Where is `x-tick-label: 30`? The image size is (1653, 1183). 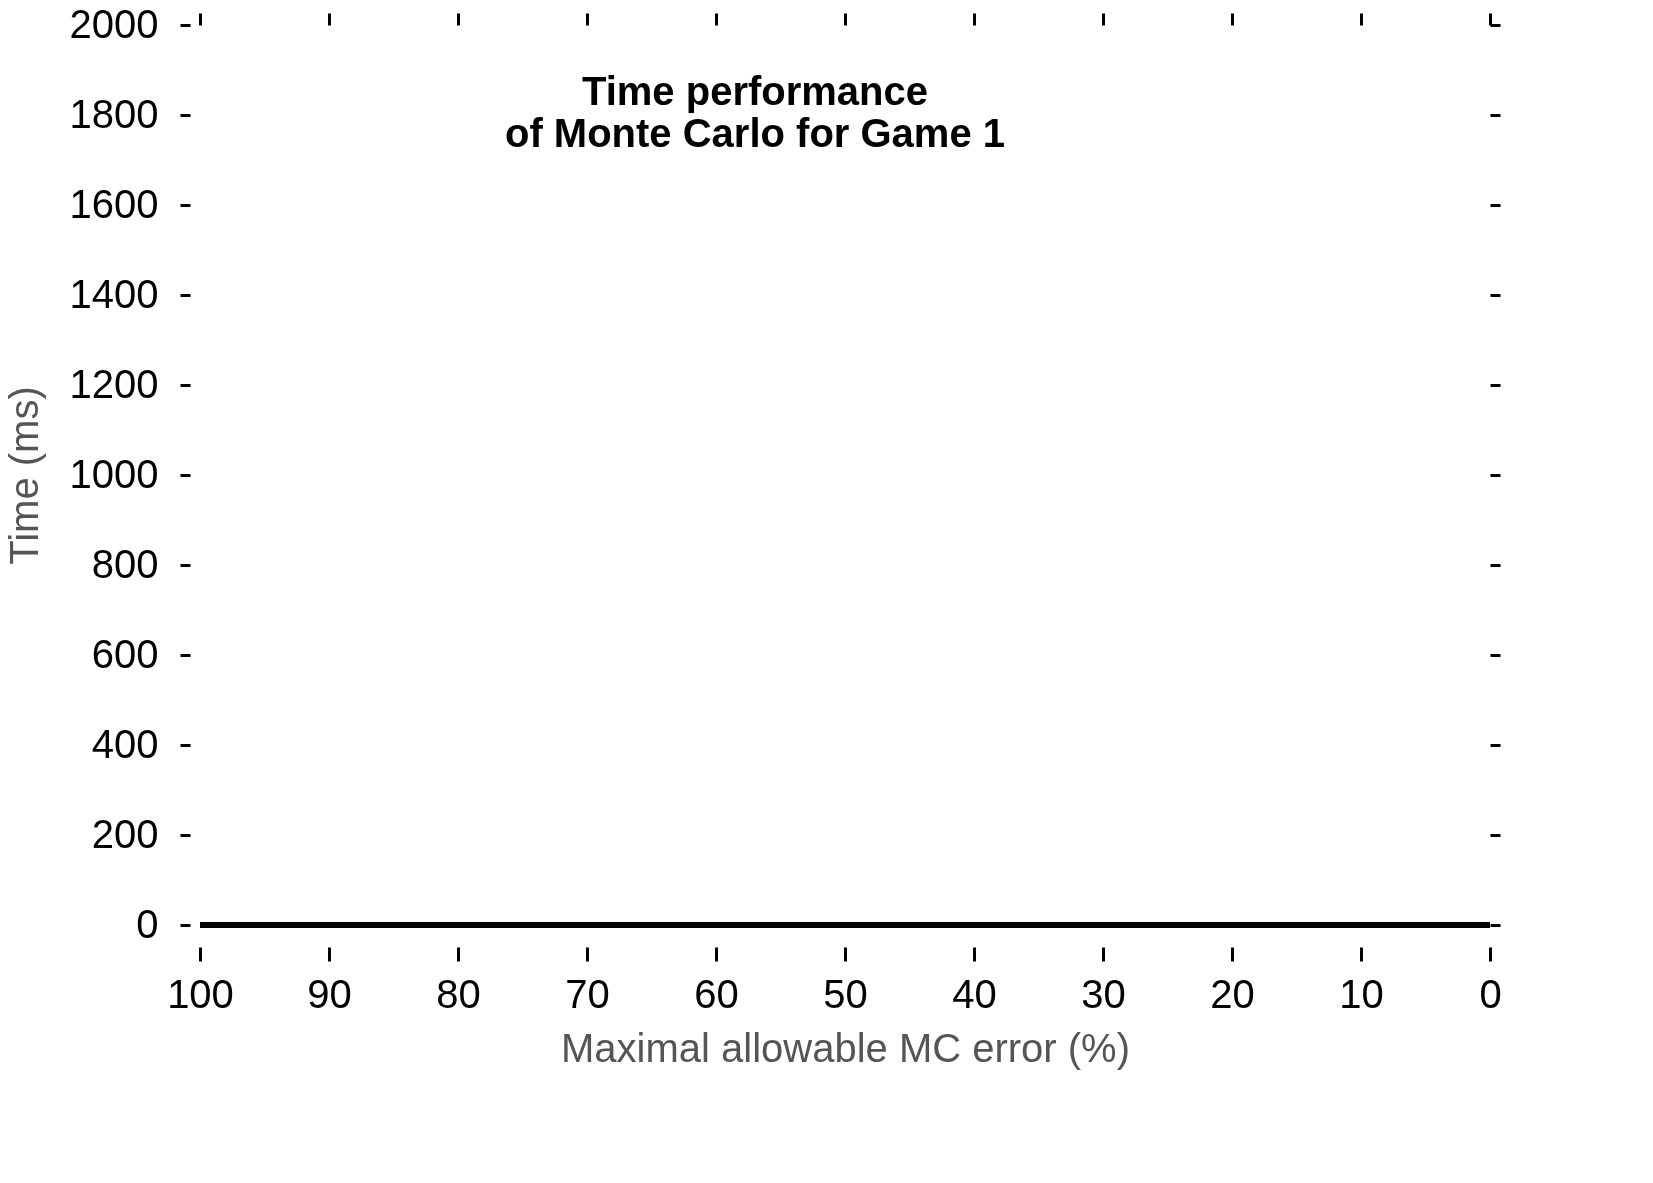 x-tick-label: 30 is located at coordinates (1103, 993).